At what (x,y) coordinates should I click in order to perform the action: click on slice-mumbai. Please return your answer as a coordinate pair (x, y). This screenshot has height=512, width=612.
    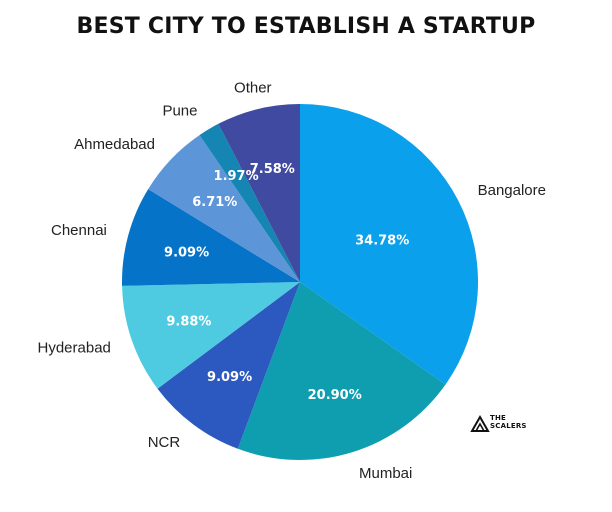
    Looking at the image, I should click on (341, 371).